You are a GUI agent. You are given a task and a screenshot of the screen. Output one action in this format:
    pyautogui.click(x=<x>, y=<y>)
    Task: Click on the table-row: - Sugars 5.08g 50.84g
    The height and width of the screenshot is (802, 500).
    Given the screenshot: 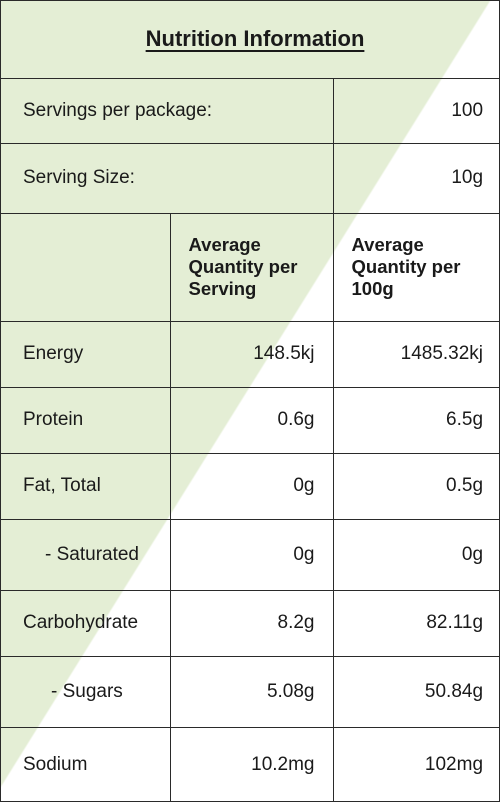 What is the action you would take?
    pyautogui.click(x=250, y=691)
    